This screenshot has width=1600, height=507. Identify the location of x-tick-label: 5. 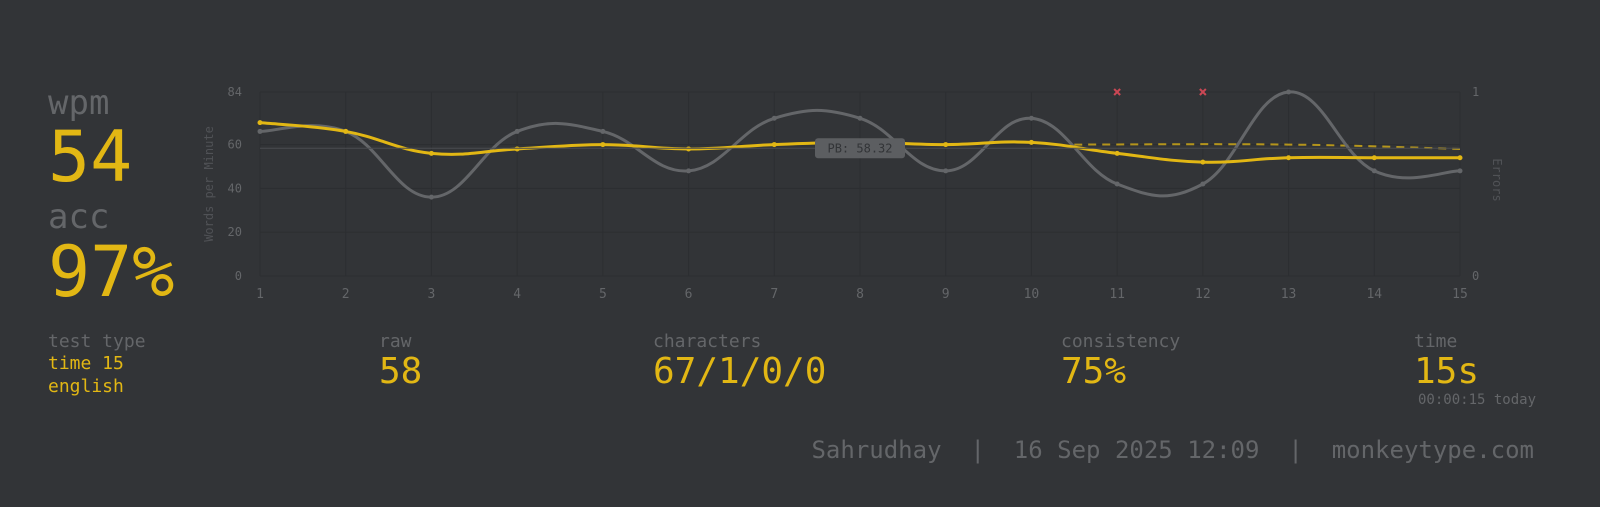
(603, 294).